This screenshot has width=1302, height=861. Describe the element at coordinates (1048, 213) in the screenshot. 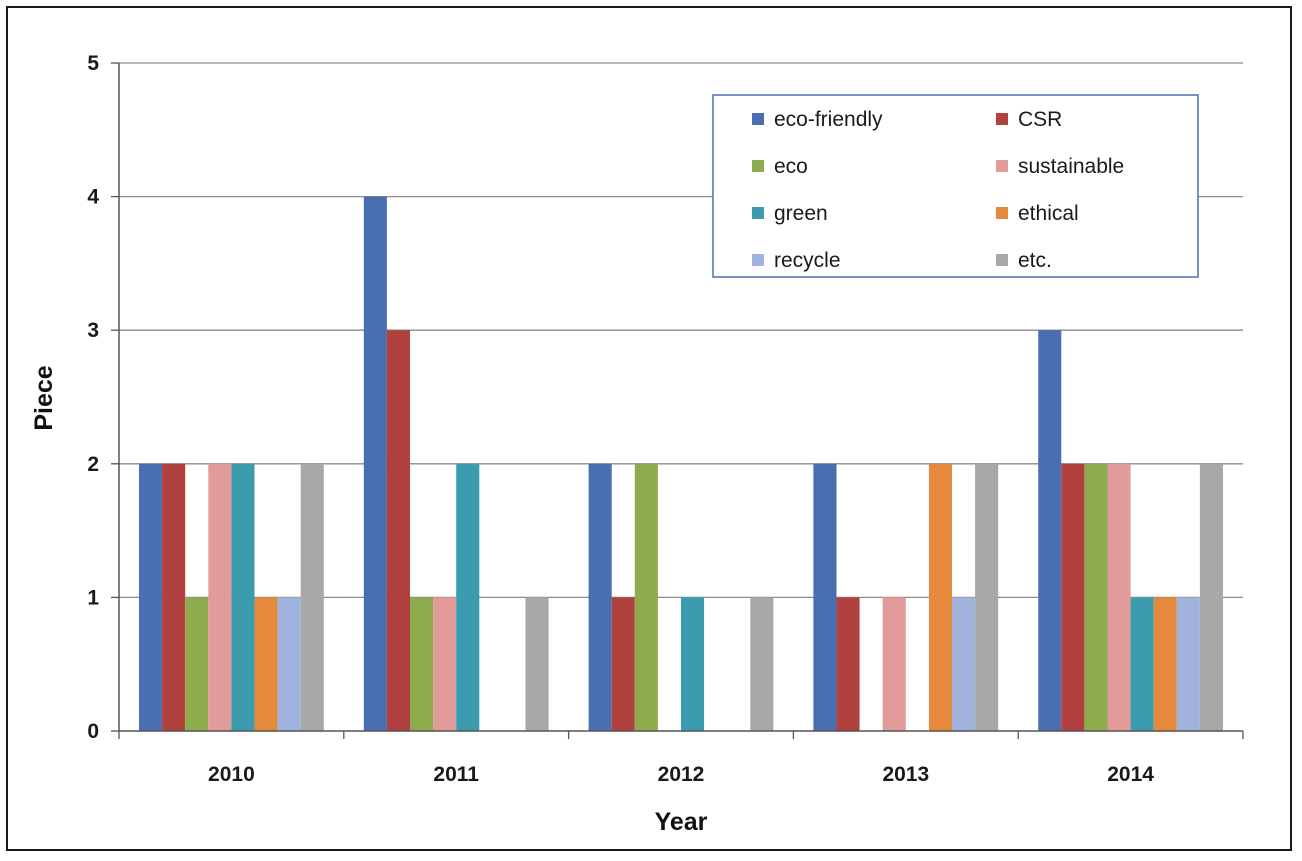

I see `legend-label: ethical` at that location.